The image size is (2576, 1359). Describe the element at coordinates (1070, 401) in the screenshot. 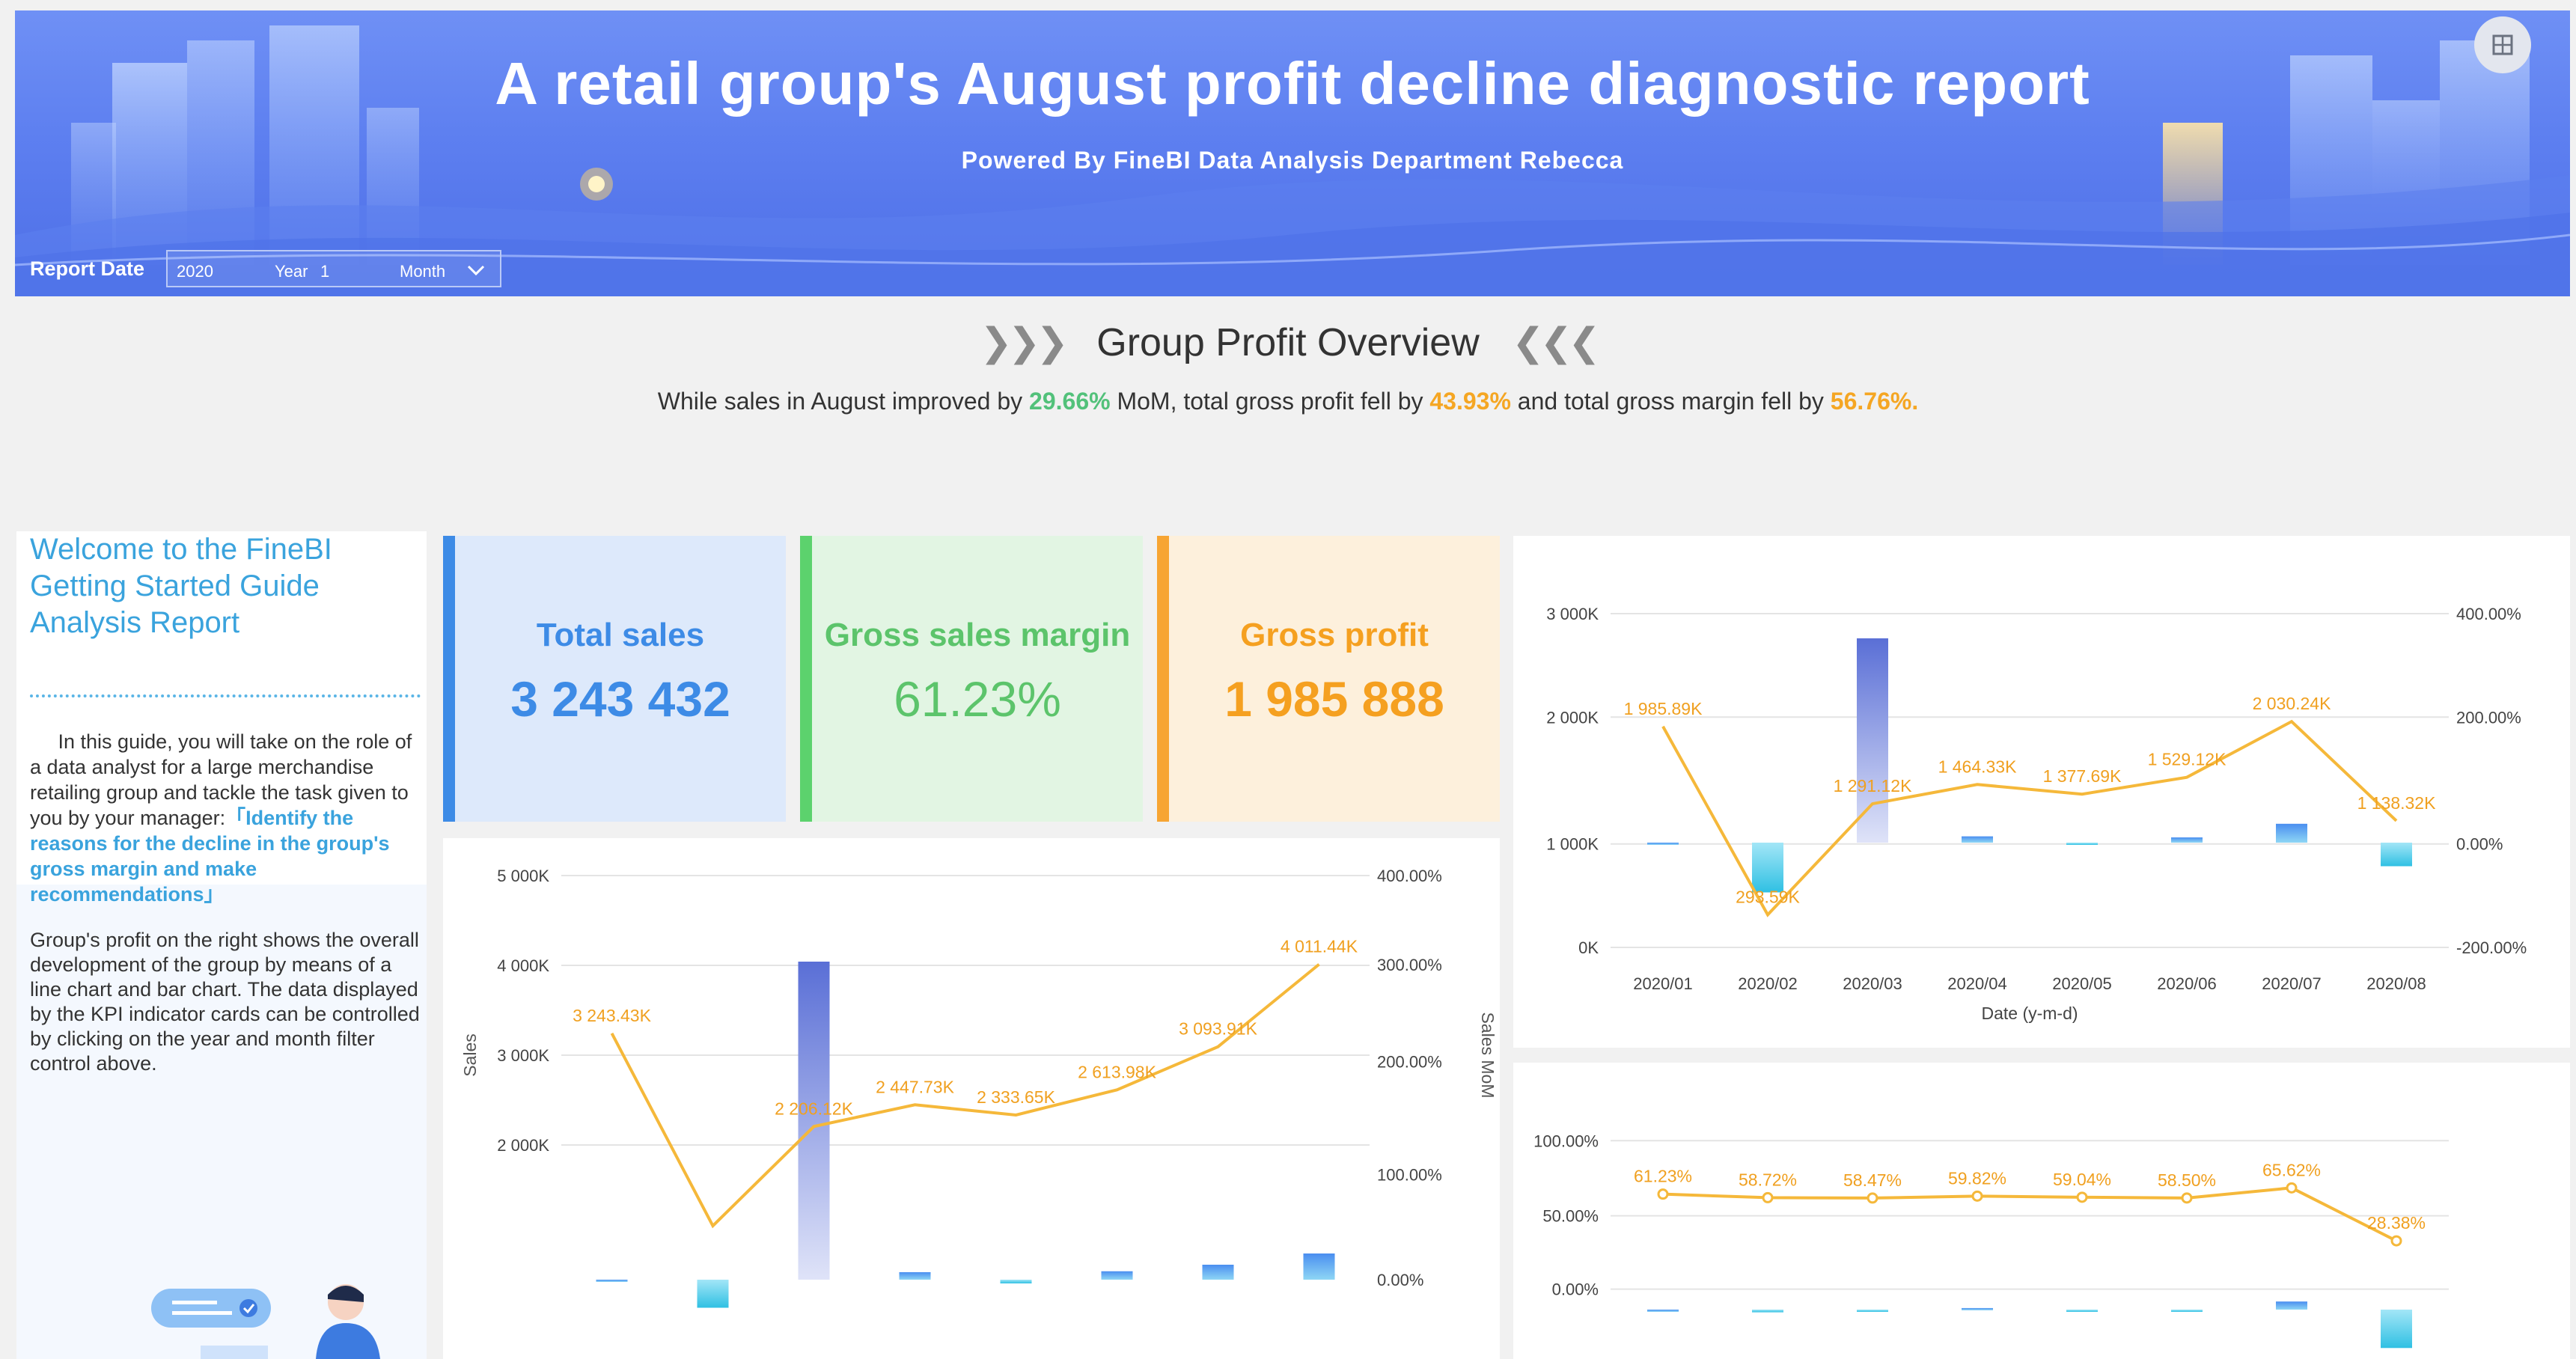

I see `sales-mom-value: 29.66%` at that location.